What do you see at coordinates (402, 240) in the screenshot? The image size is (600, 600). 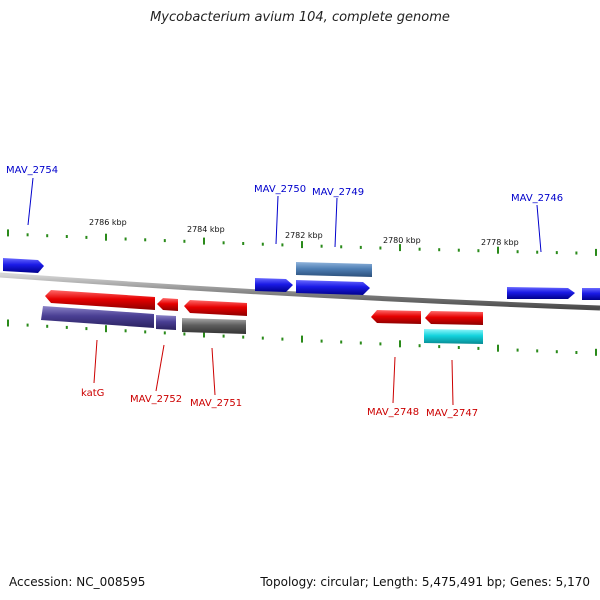 I see `scale-label-2780: 2780 kbp` at bounding box center [402, 240].